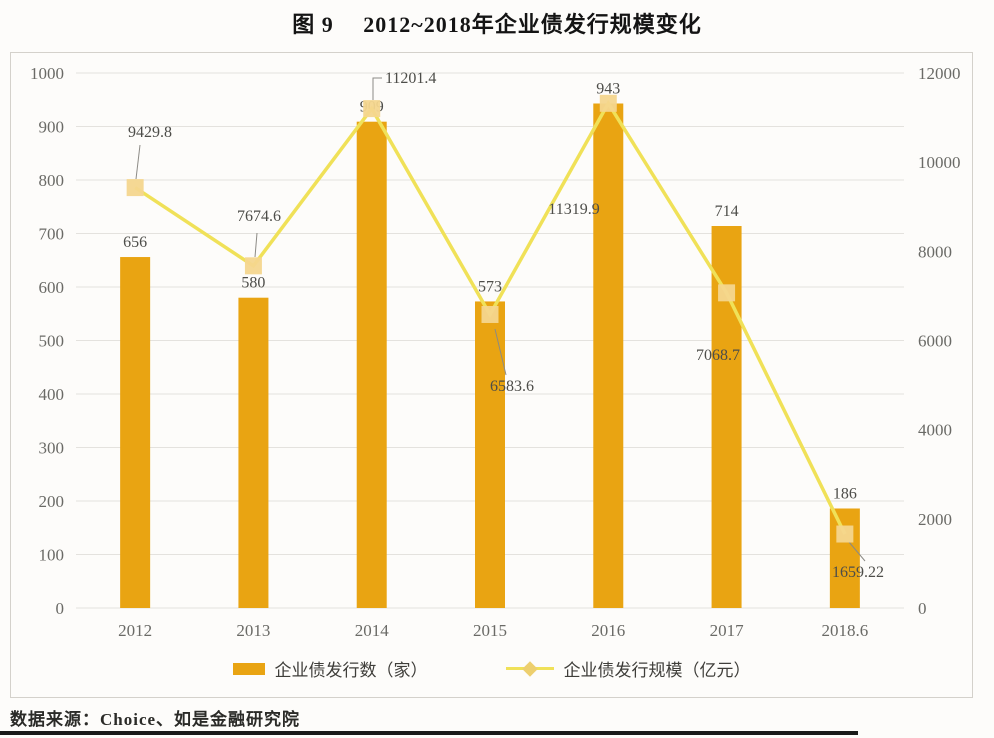  Describe the element at coordinates (351, 670) in the screenshot. I see `legend-label-bars: 企业债发行数（家）` at that location.